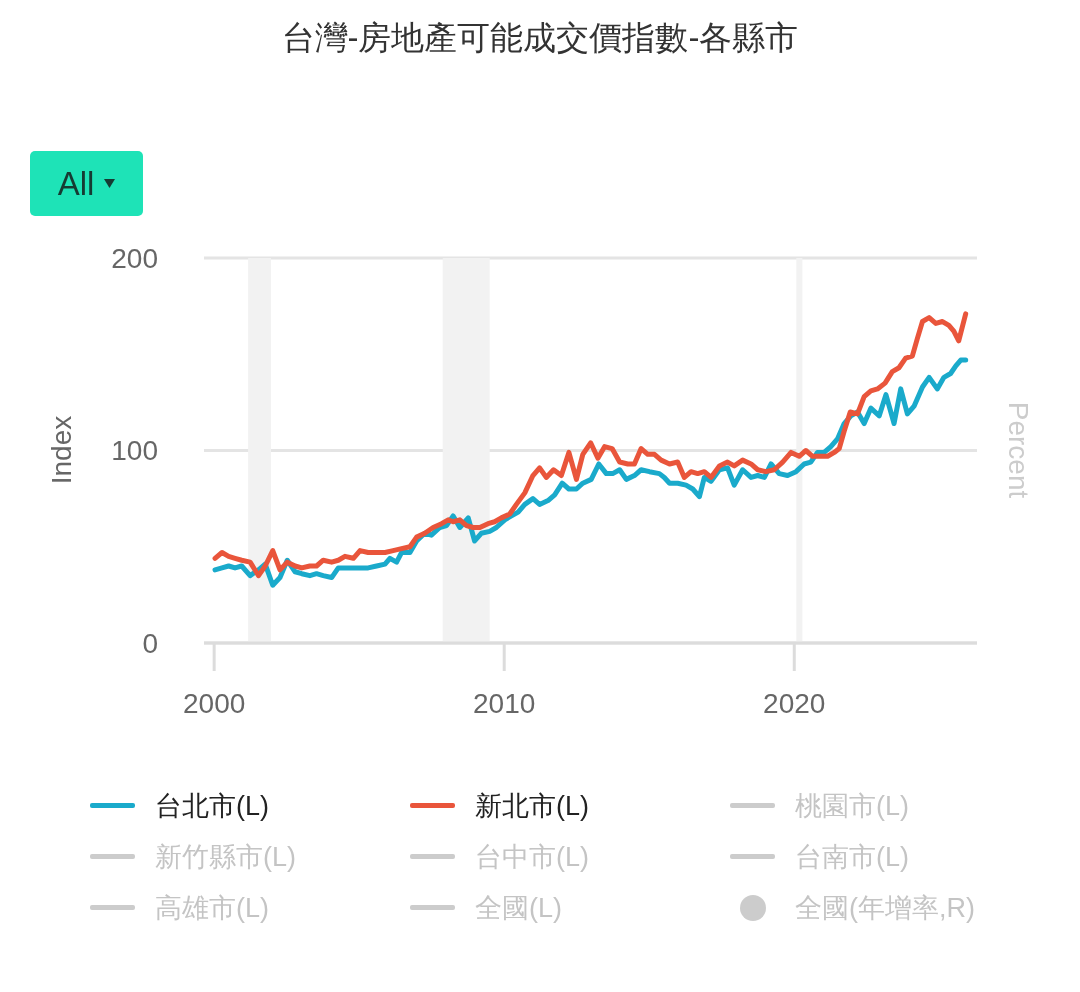 This screenshot has height=992, width=1080. I want to click on x-tick-label: 2000, so click(214, 703).